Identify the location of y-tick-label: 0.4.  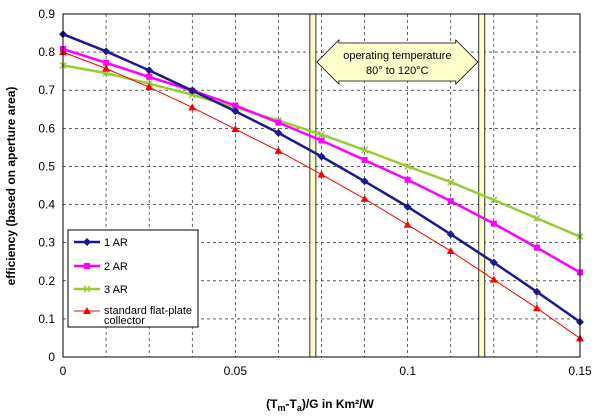
(46, 205).